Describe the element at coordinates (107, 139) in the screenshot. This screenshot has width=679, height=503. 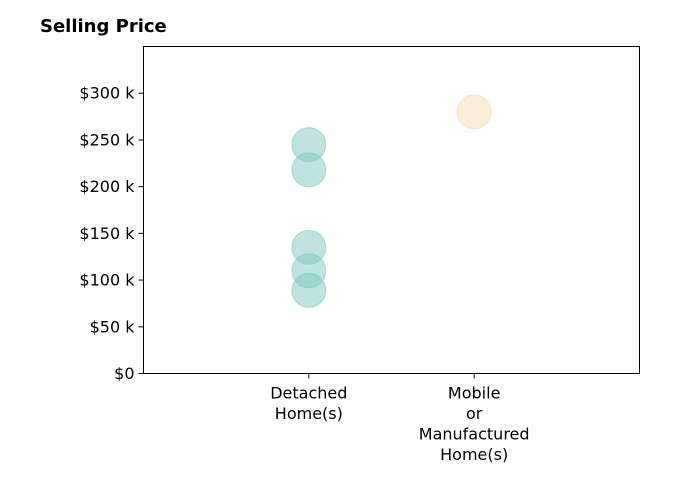
I see `y-tick-label: $250 k` at that location.